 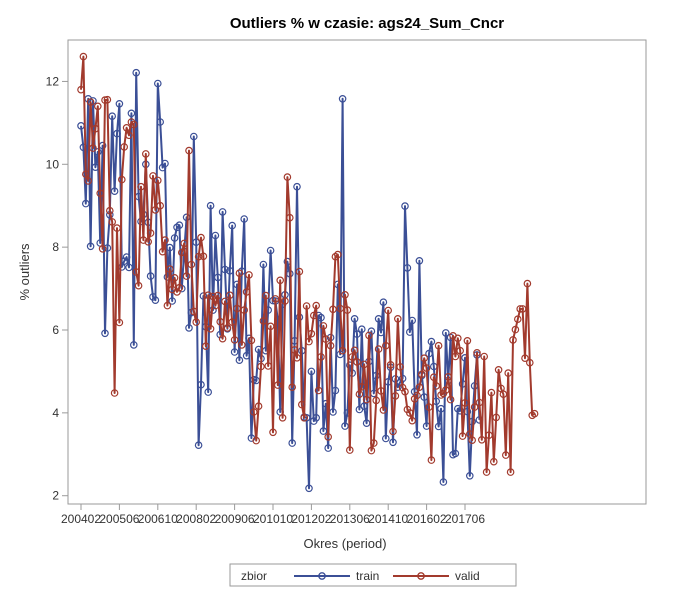 I want to click on x-axis-label: Okres (period), so click(x=344, y=543).